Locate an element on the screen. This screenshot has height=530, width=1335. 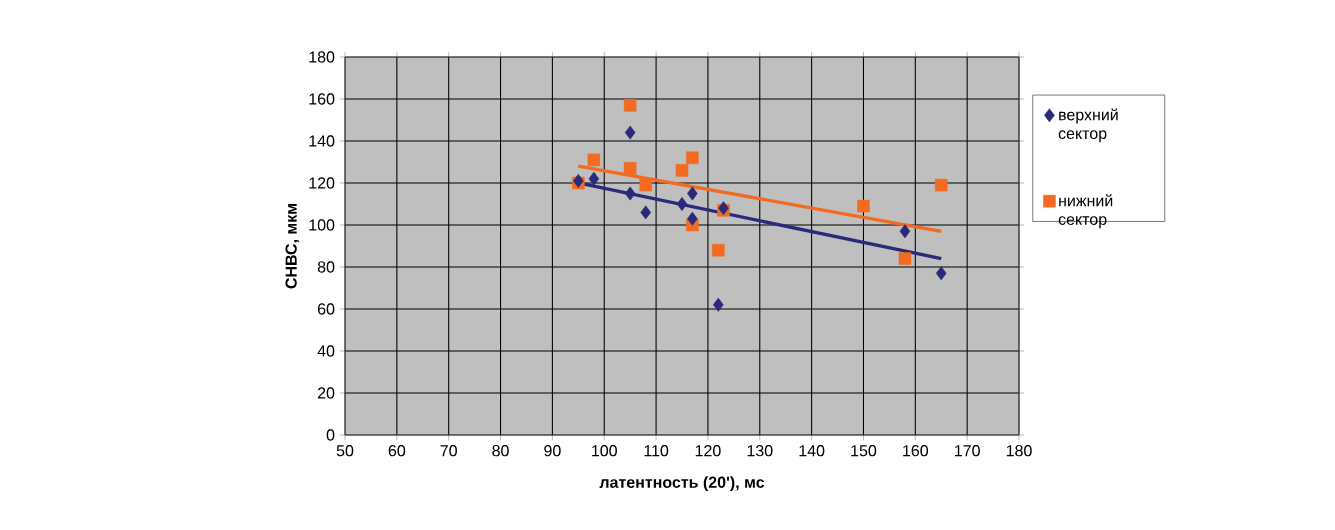
y-tick-label: 20 is located at coordinates (326, 393).